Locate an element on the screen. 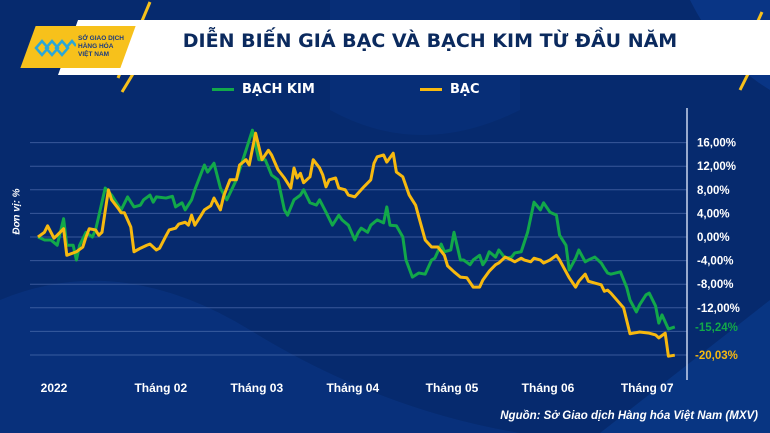  x-tick-label: Tháng 02 is located at coordinates (160, 388).